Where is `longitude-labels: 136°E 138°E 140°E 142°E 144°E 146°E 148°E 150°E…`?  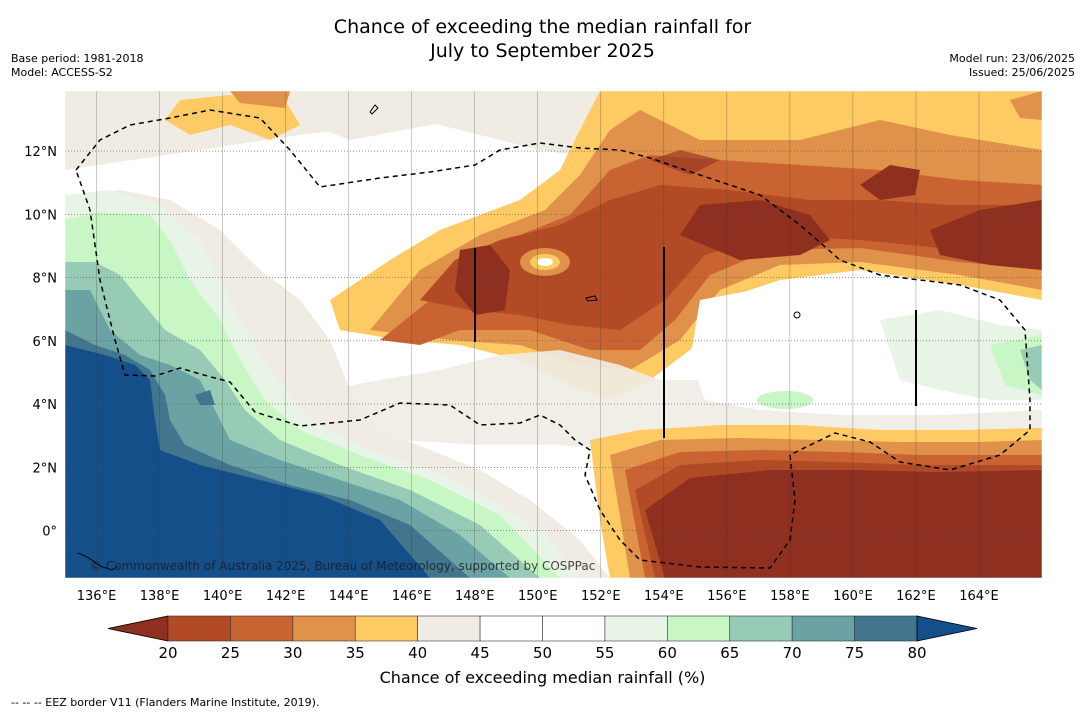
longitude-labels: 136°E 138°E 140°E 142°E 144°E 146°E 148°E 150°E… is located at coordinates (538, 596).